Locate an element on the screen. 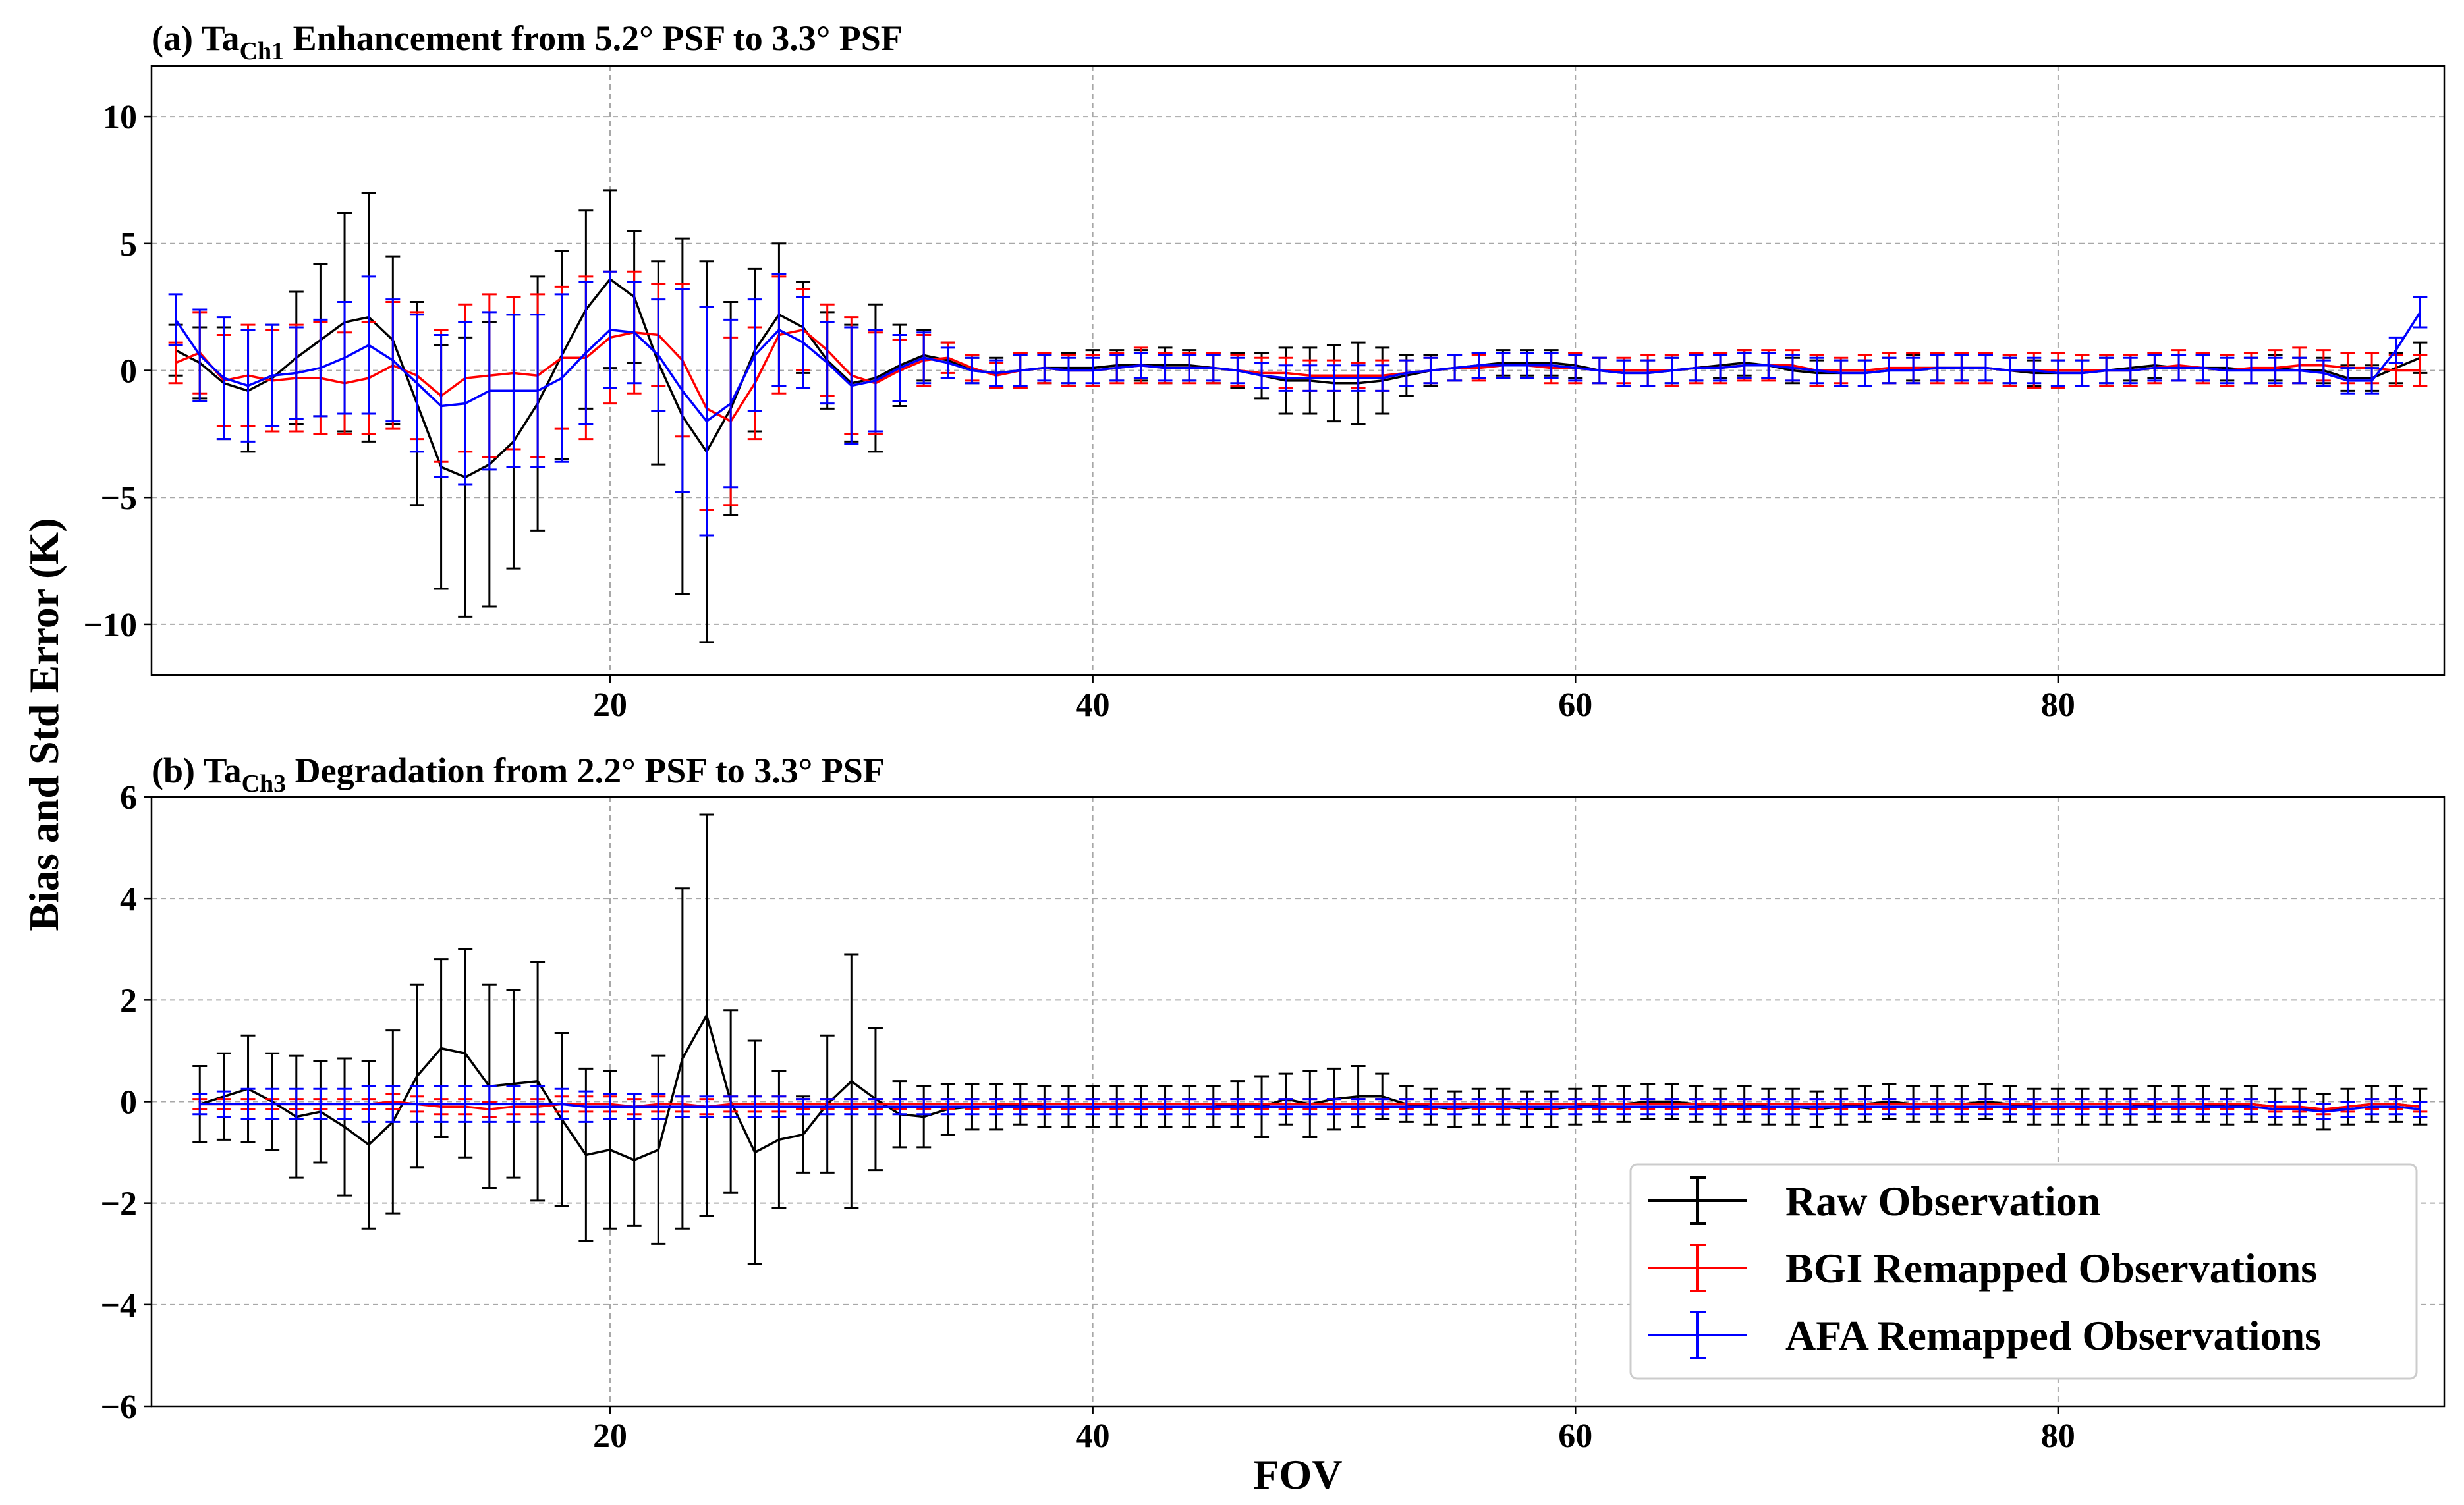 The width and height of the screenshot is (2464, 1505). legend-label-raw: Raw Observation is located at coordinates (1942, 1201).